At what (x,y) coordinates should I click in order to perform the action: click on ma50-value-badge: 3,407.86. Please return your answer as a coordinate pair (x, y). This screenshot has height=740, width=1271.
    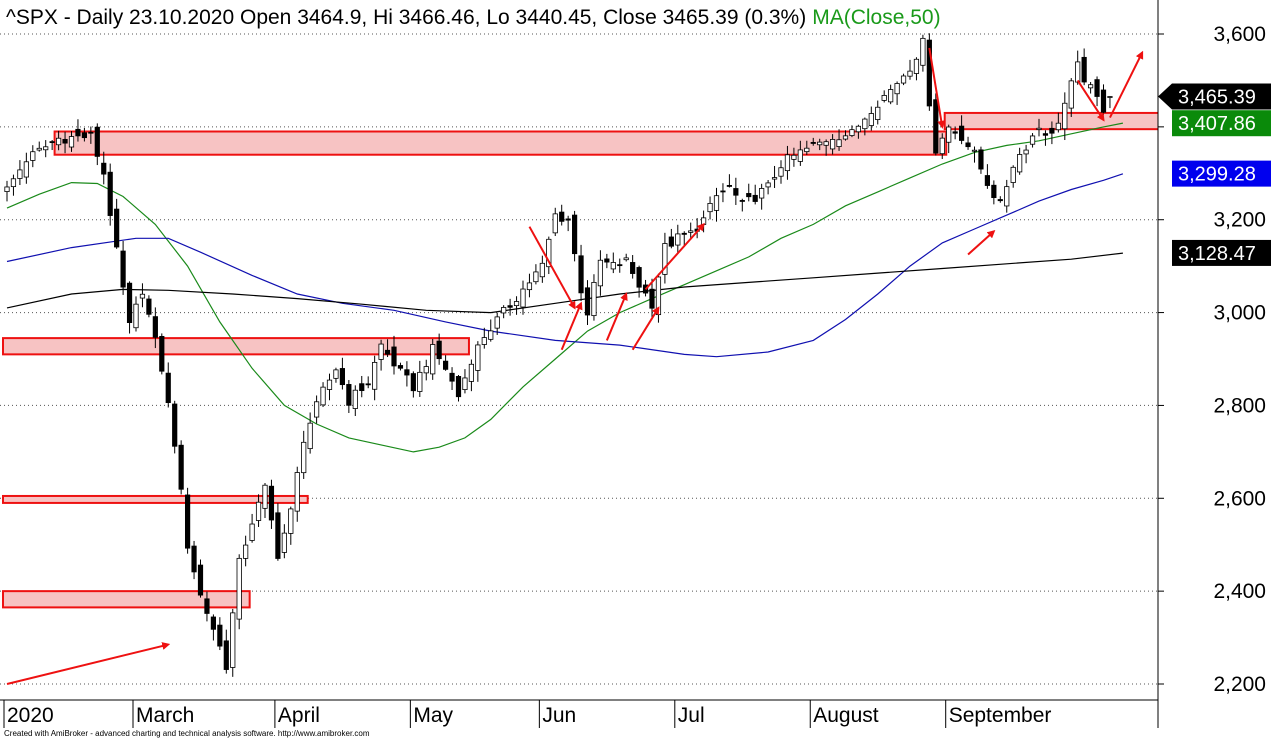
    Looking at the image, I should click on (1221, 123).